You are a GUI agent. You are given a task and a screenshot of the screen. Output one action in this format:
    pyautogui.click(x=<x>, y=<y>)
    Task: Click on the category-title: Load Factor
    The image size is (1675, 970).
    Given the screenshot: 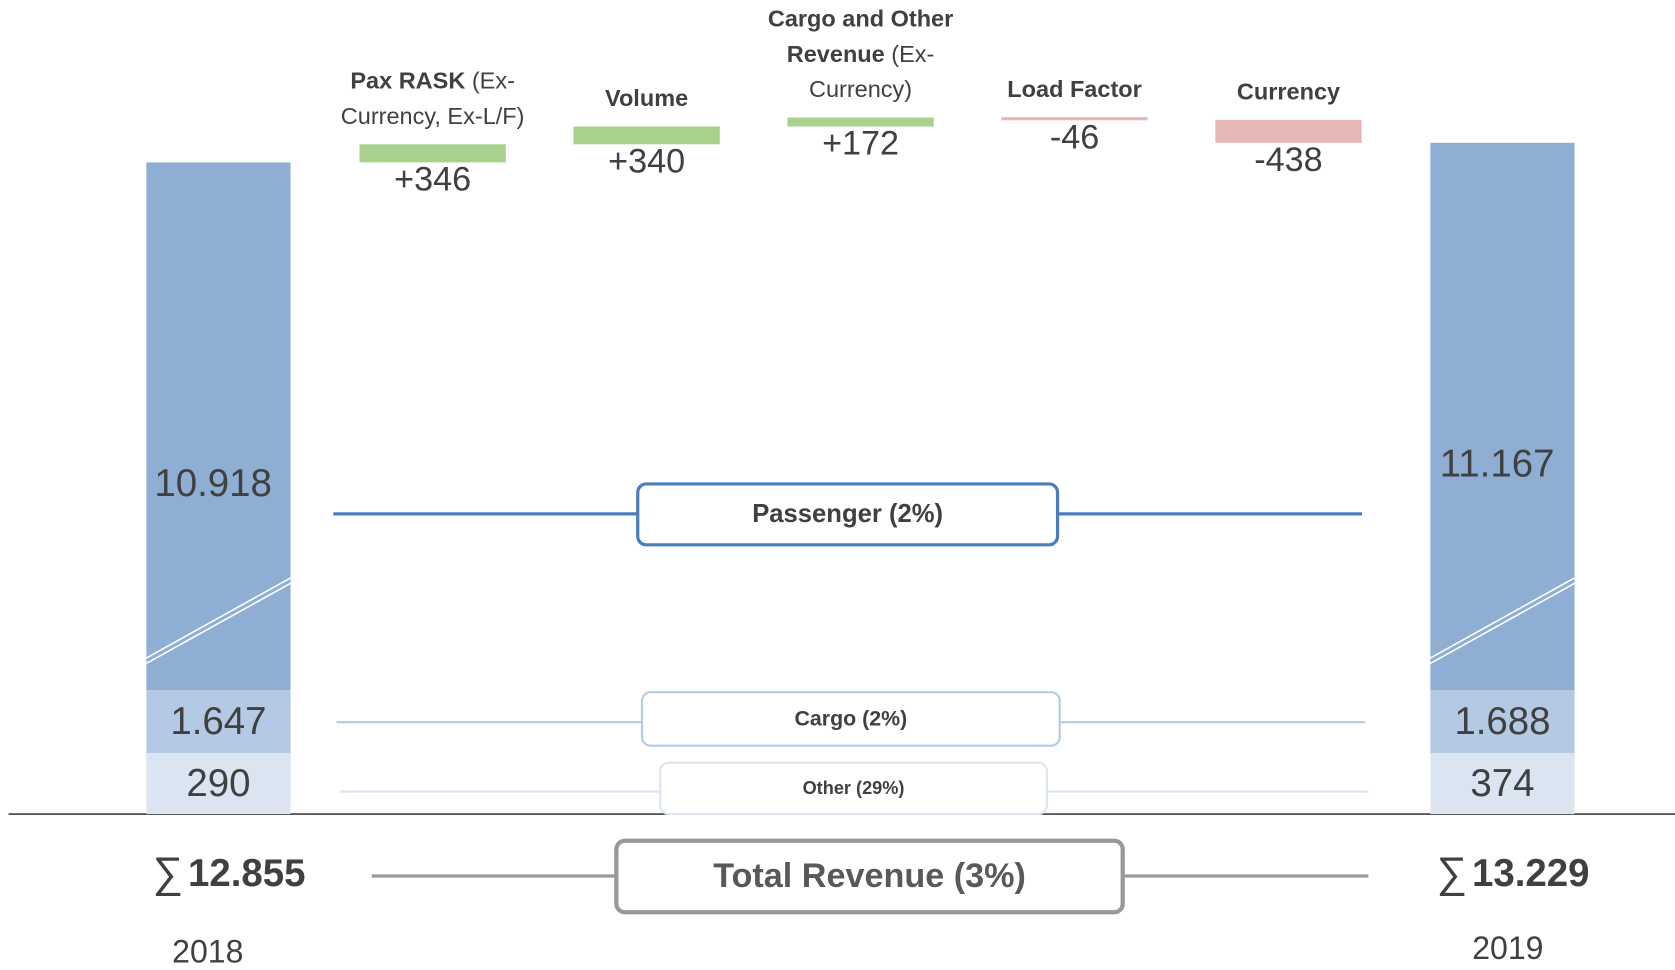 What is the action you would take?
    pyautogui.click(x=1074, y=89)
    